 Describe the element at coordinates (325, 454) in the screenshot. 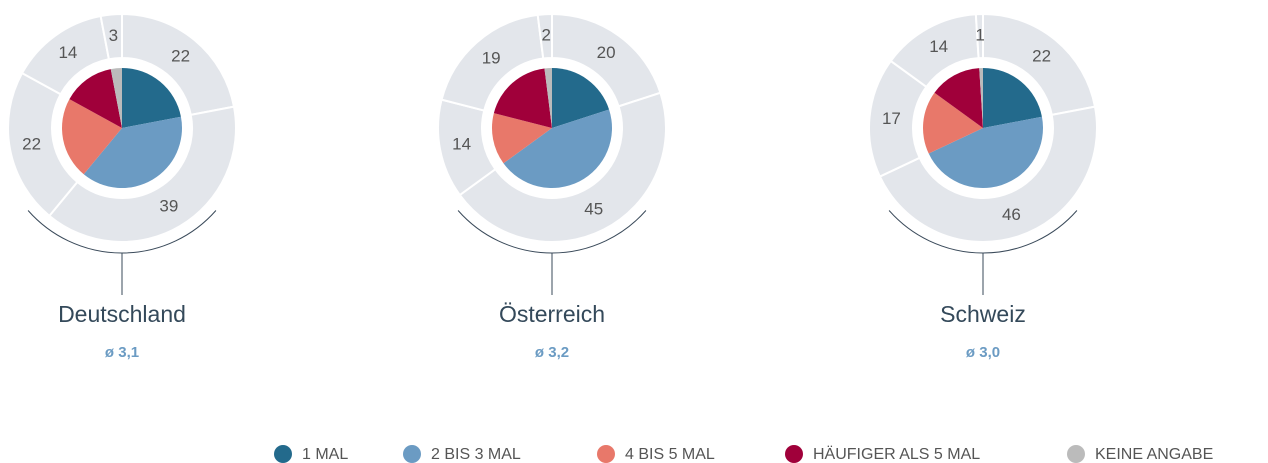

I see `legend-label: 1 MAL` at that location.